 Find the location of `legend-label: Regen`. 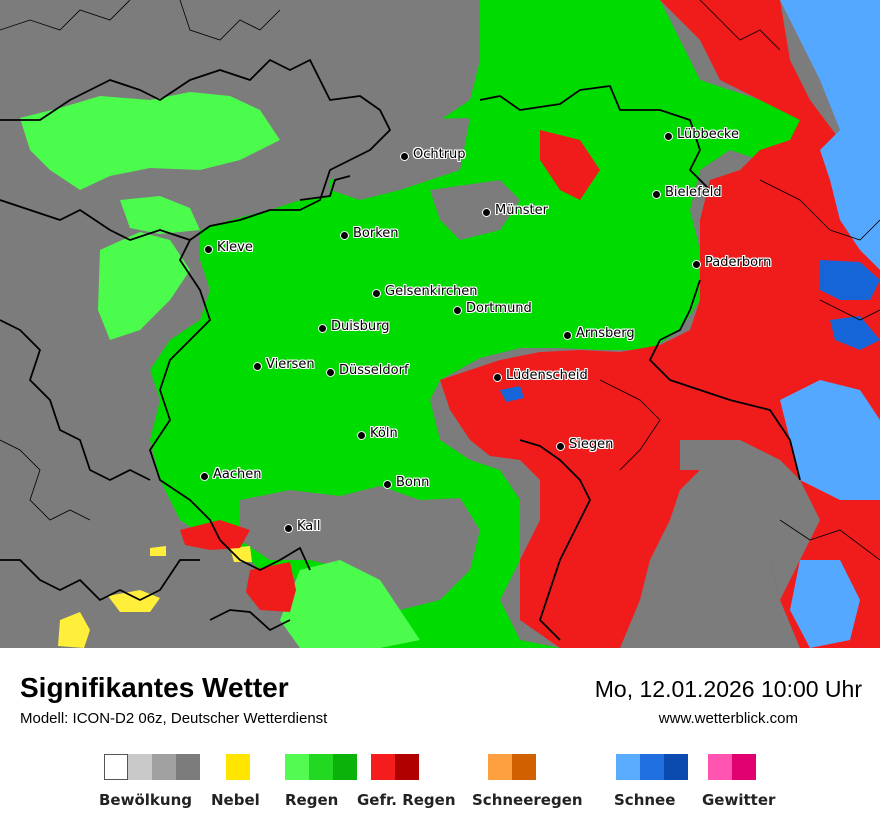

legend-label: Regen is located at coordinates (312, 800).